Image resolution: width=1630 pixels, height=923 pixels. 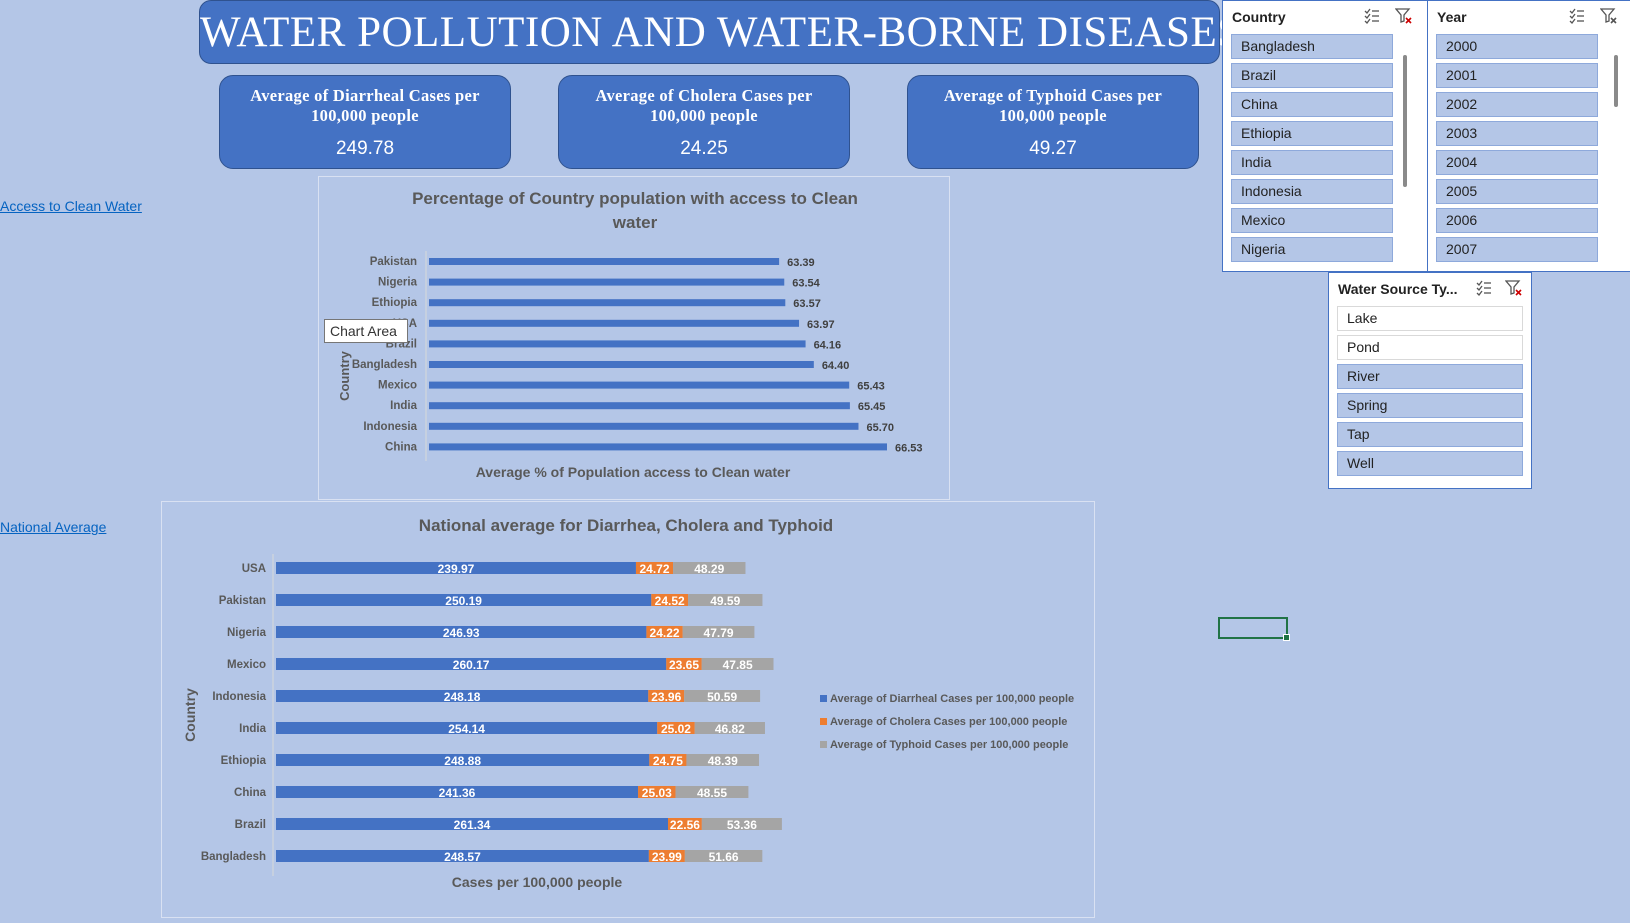 What do you see at coordinates (1259, 17) in the screenshot?
I see `country-slicer-title: Country` at bounding box center [1259, 17].